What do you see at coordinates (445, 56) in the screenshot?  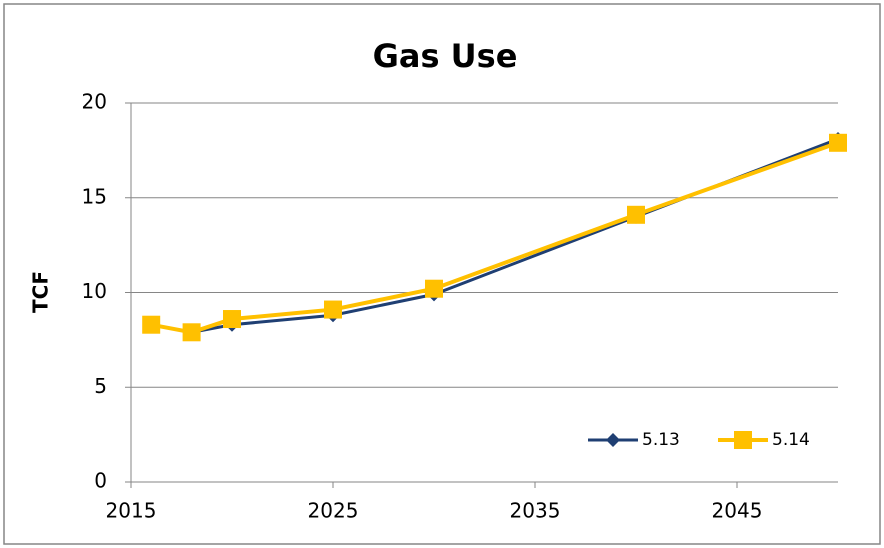 I see `chart-title: Gas Use` at bounding box center [445, 56].